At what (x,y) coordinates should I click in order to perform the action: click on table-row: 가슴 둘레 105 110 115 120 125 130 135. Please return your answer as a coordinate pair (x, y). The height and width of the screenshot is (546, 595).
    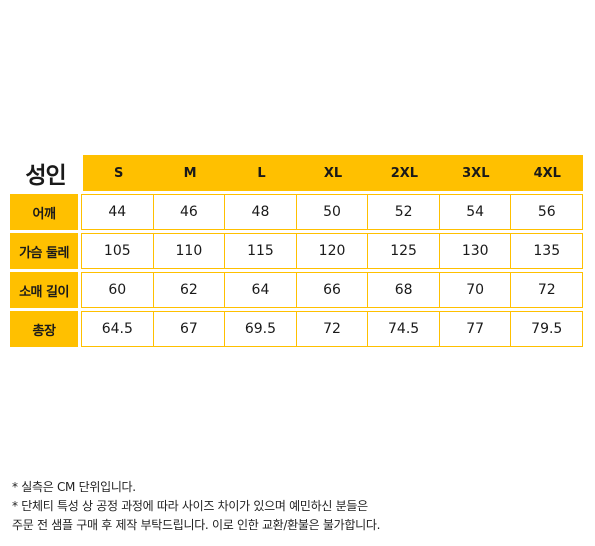
    Looking at the image, I should click on (296, 251).